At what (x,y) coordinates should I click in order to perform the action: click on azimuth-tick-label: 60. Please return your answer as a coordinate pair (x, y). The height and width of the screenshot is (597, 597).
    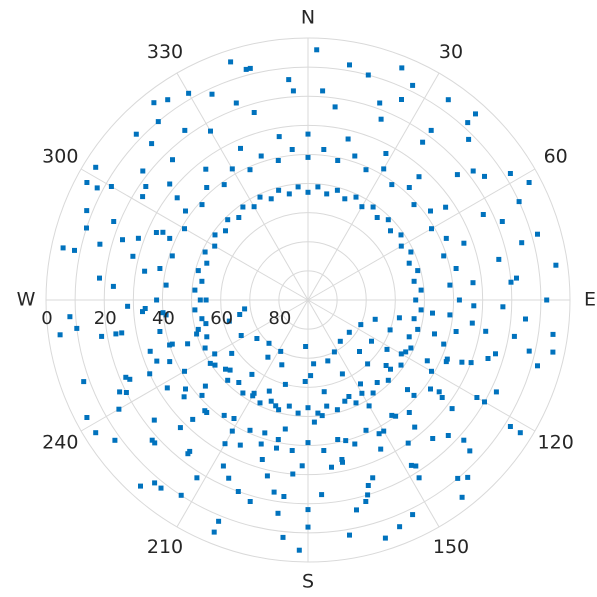
    Looking at the image, I should click on (556, 157).